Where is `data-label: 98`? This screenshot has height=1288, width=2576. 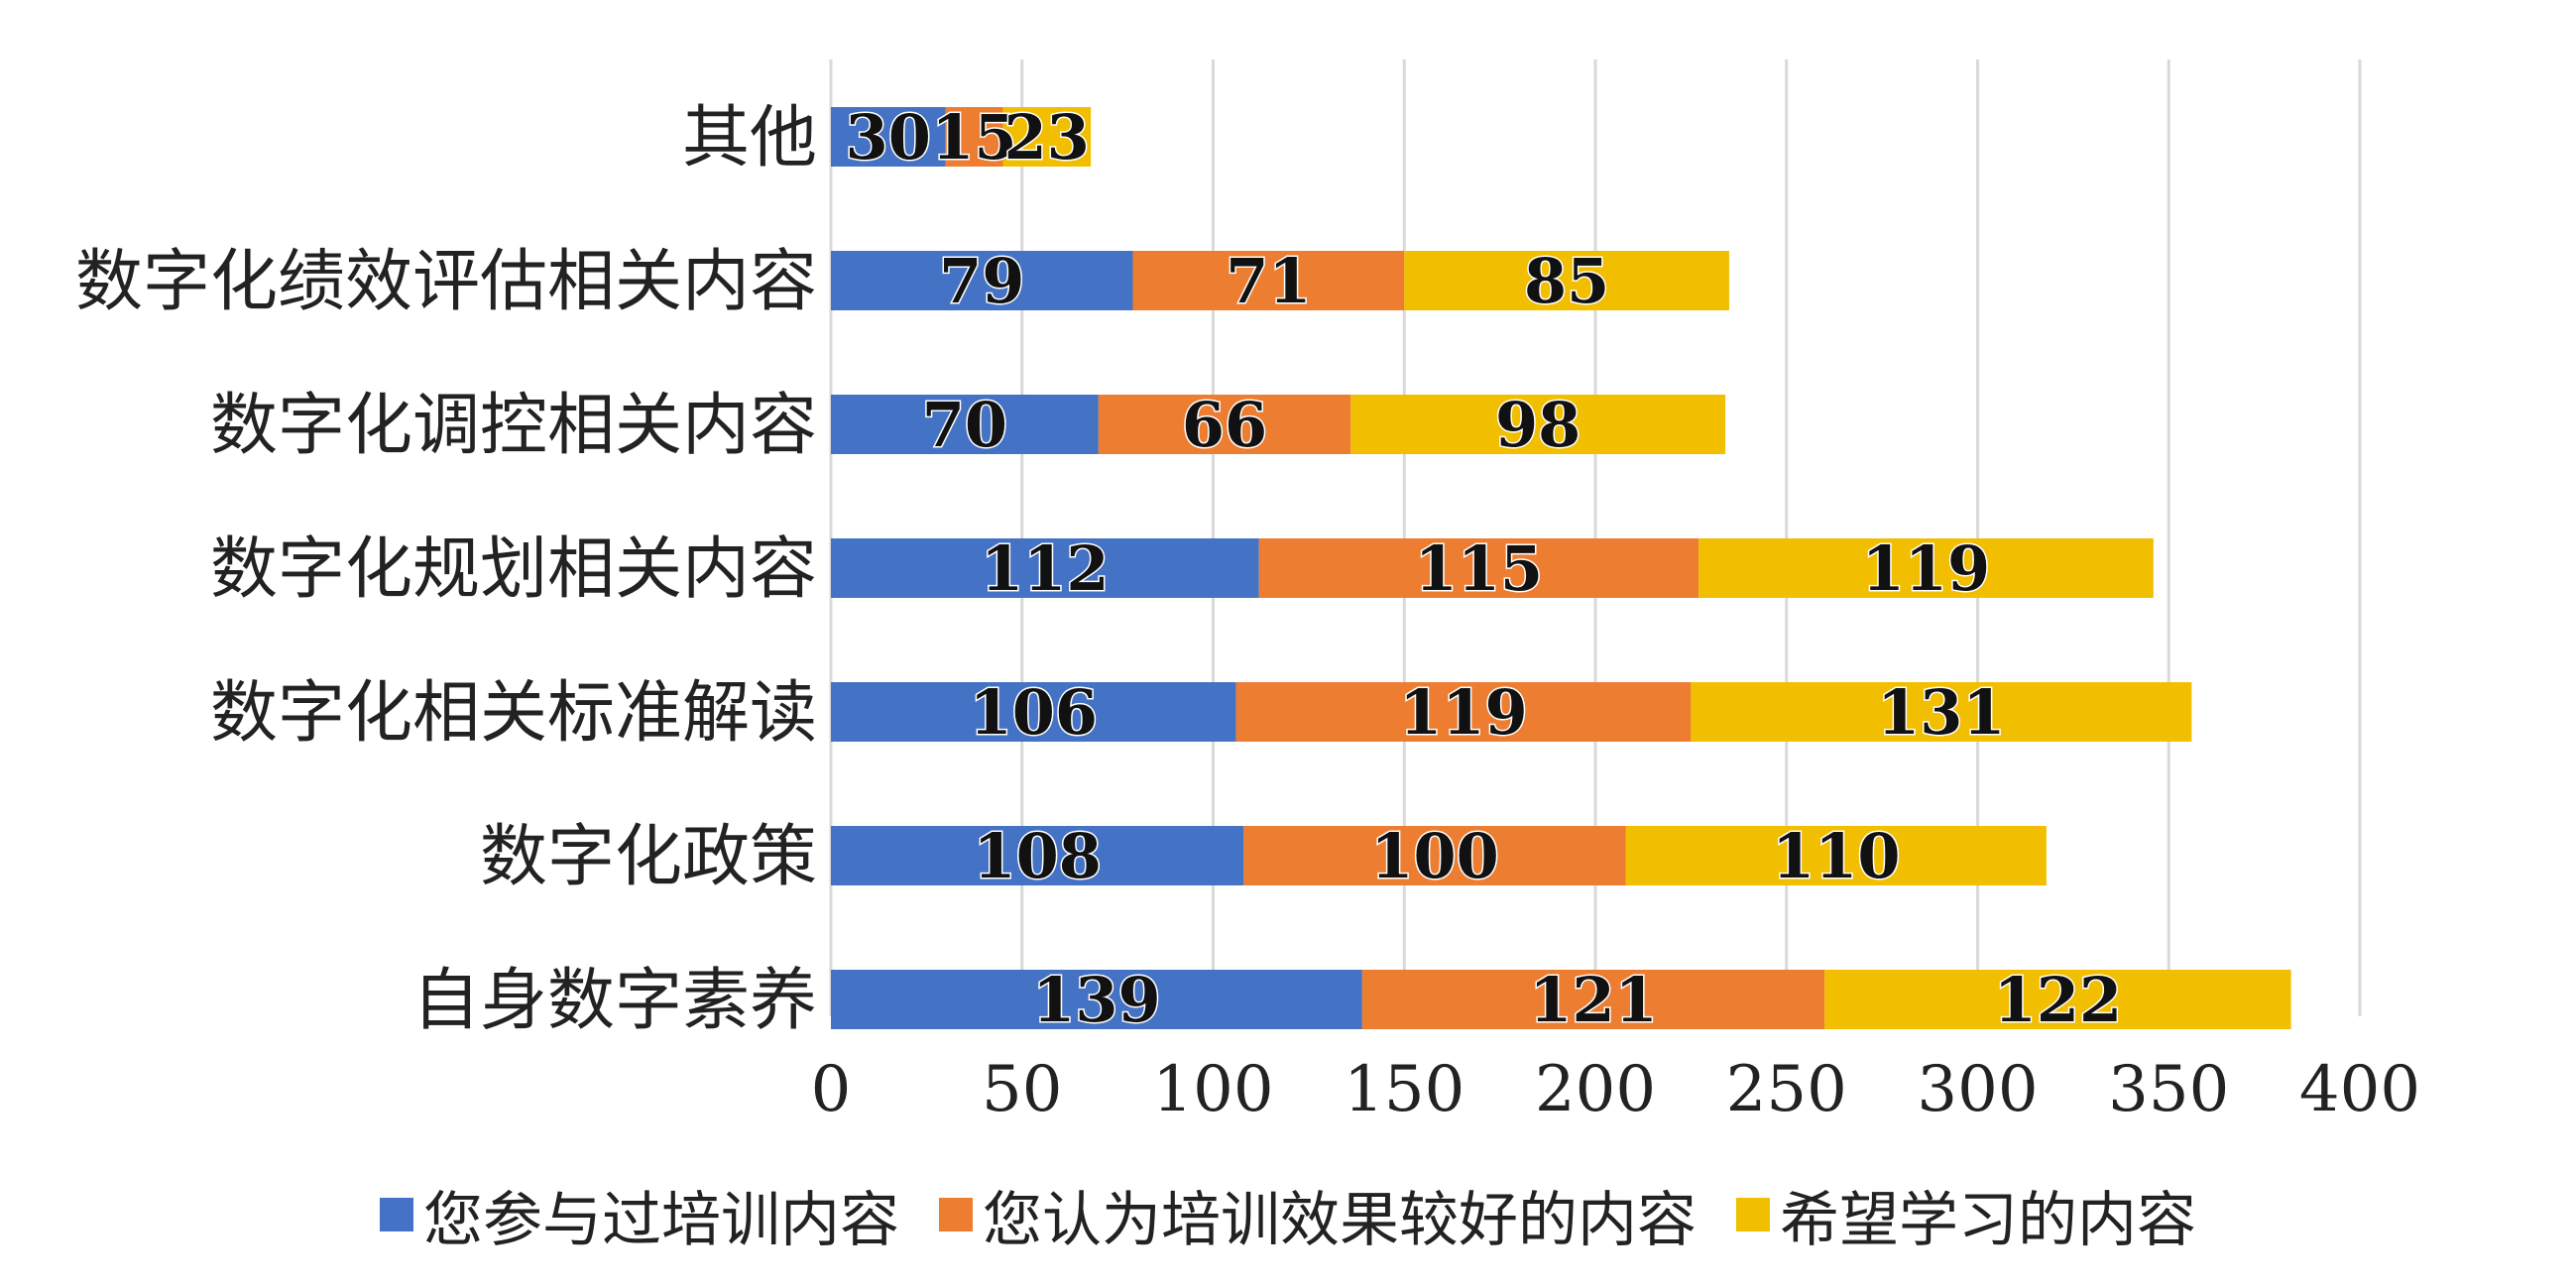
data-label: 98 is located at coordinates (1538, 425).